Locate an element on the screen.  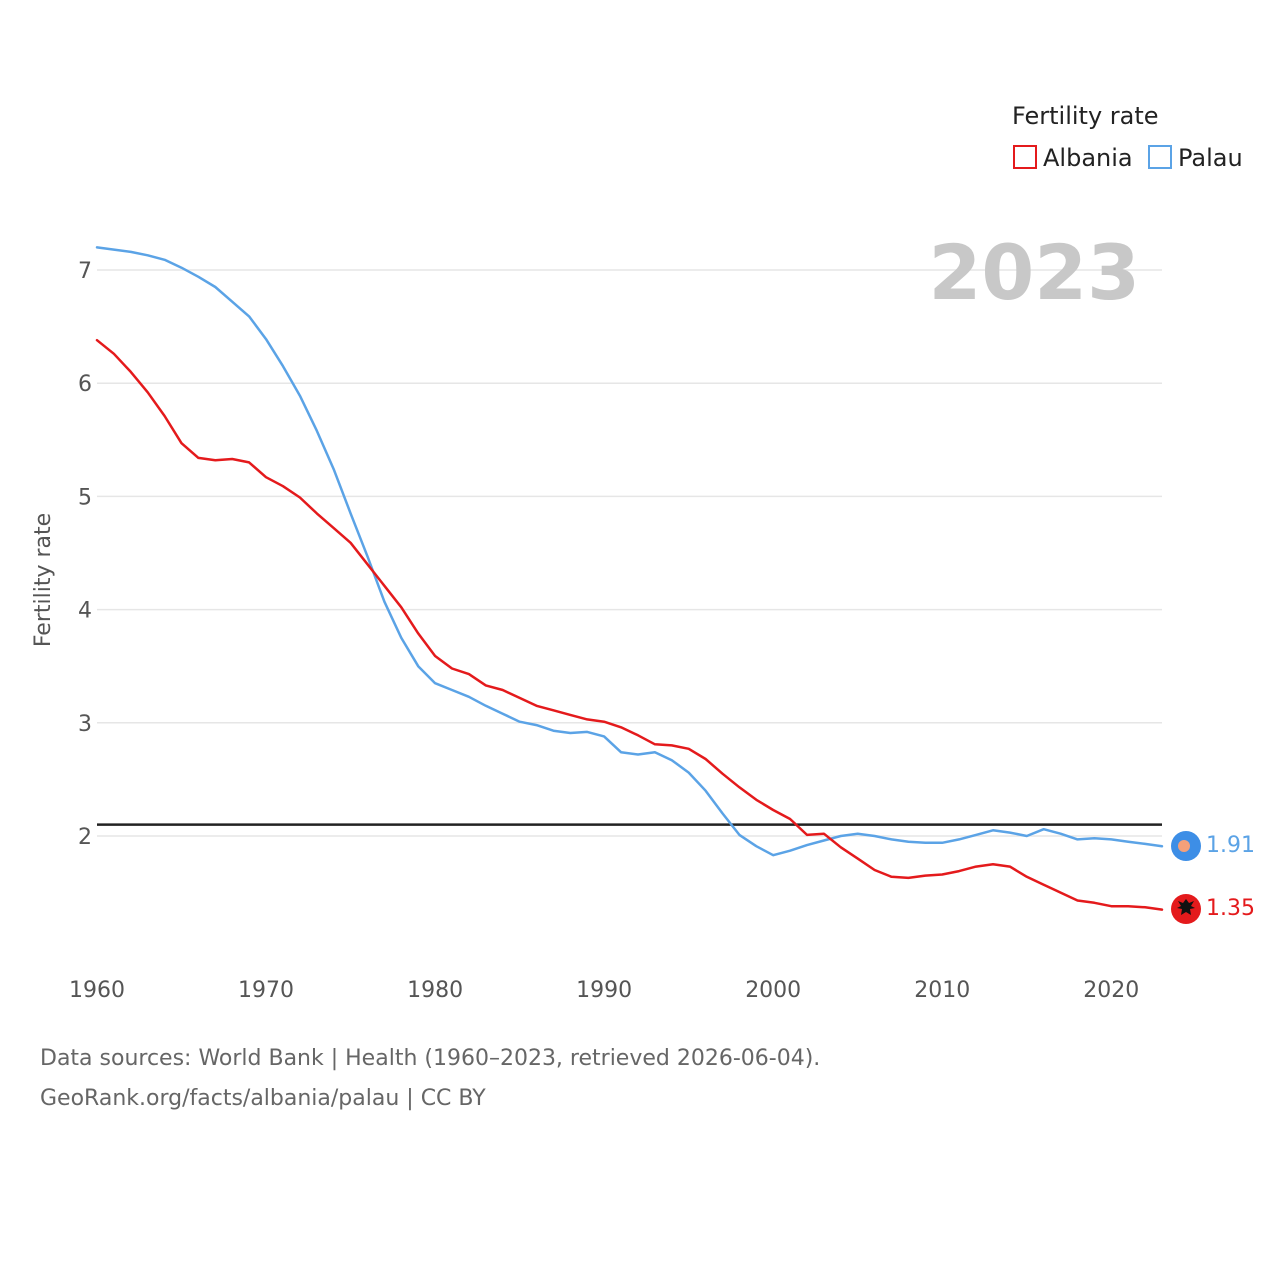
albania-flag-eagle-icon is located at coordinates (1186, 907).